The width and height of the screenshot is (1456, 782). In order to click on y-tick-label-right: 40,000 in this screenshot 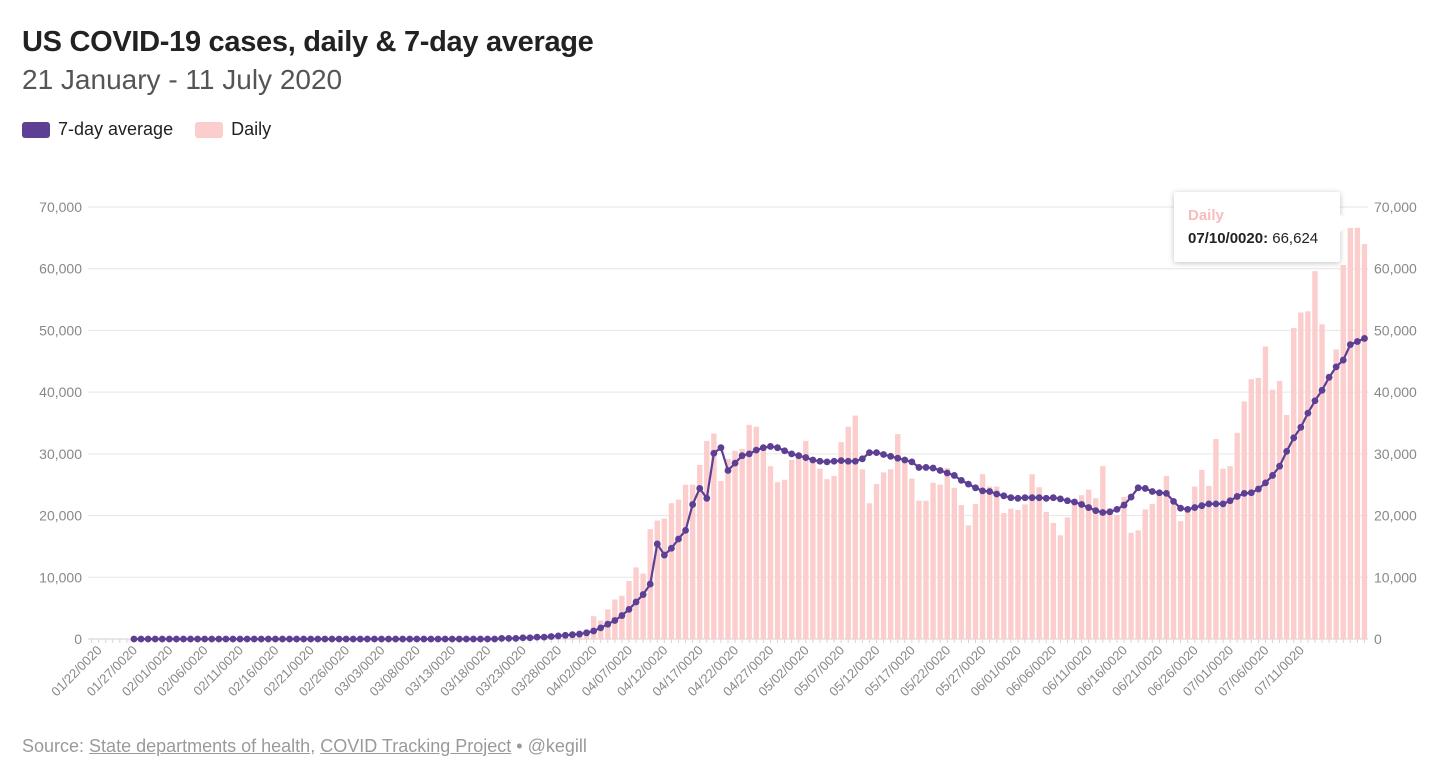, I will do `click(1395, 392)`.